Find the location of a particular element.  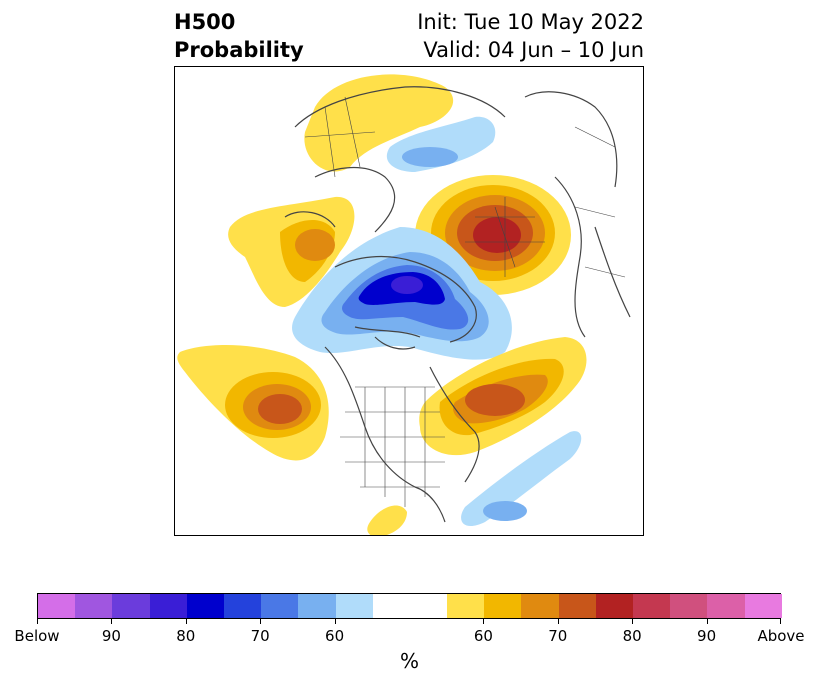

colorbar-tick-label: Above is located at coordinates (781, 636).